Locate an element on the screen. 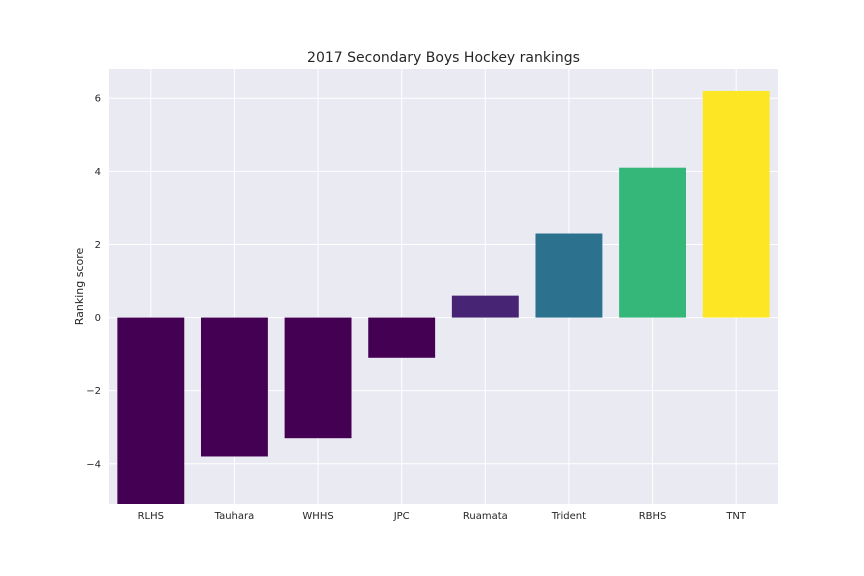 Image resolution: width=864 pixels, height=576 pixels. x-tick-label: RBHS is located at coordinates (653, 516).